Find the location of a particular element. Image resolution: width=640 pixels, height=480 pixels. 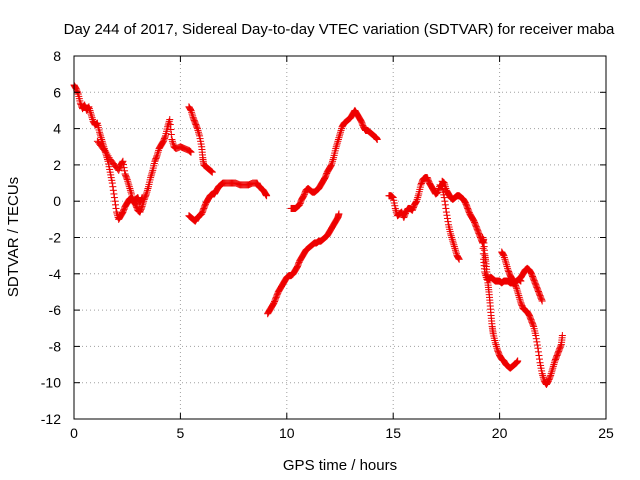

y-tick-label: 6 is located at coordinates (57, 92).